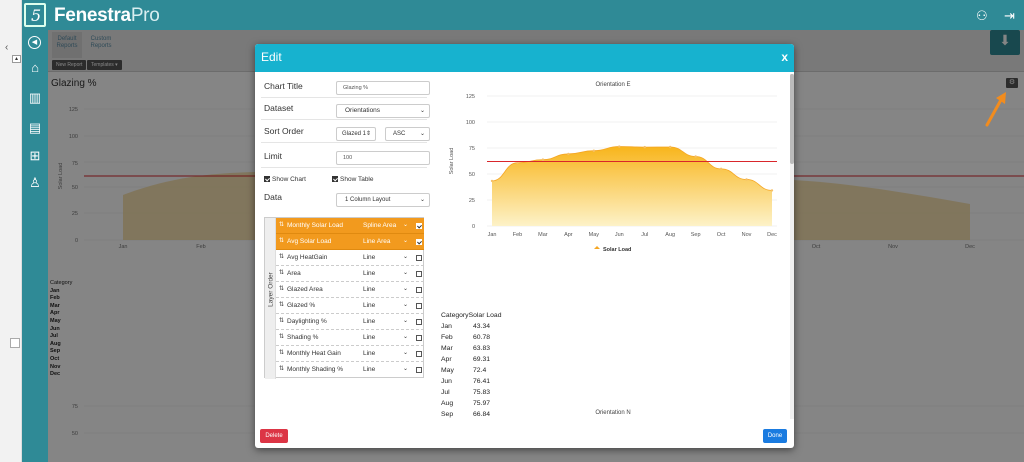 This screenshot has width=1024, height=462. Describe the element at coordinates (350, 354) in the screenshot. I see `layer-row: ⇅ Monthly Heat Gain Line ⌄` at that location.